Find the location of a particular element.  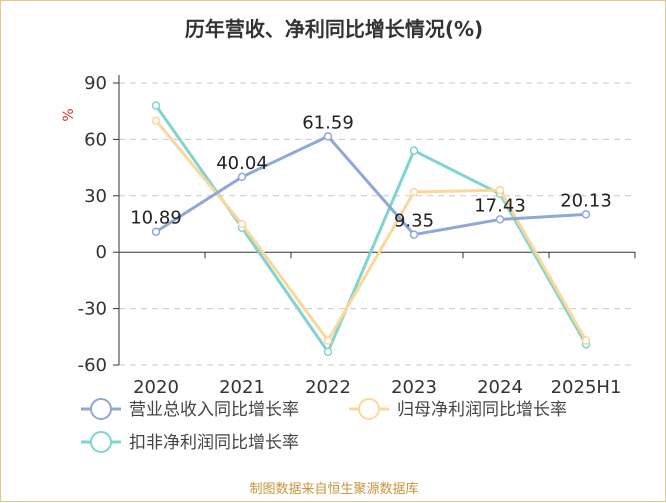

data-label: 61.59 is located at coordinates (328, 122).